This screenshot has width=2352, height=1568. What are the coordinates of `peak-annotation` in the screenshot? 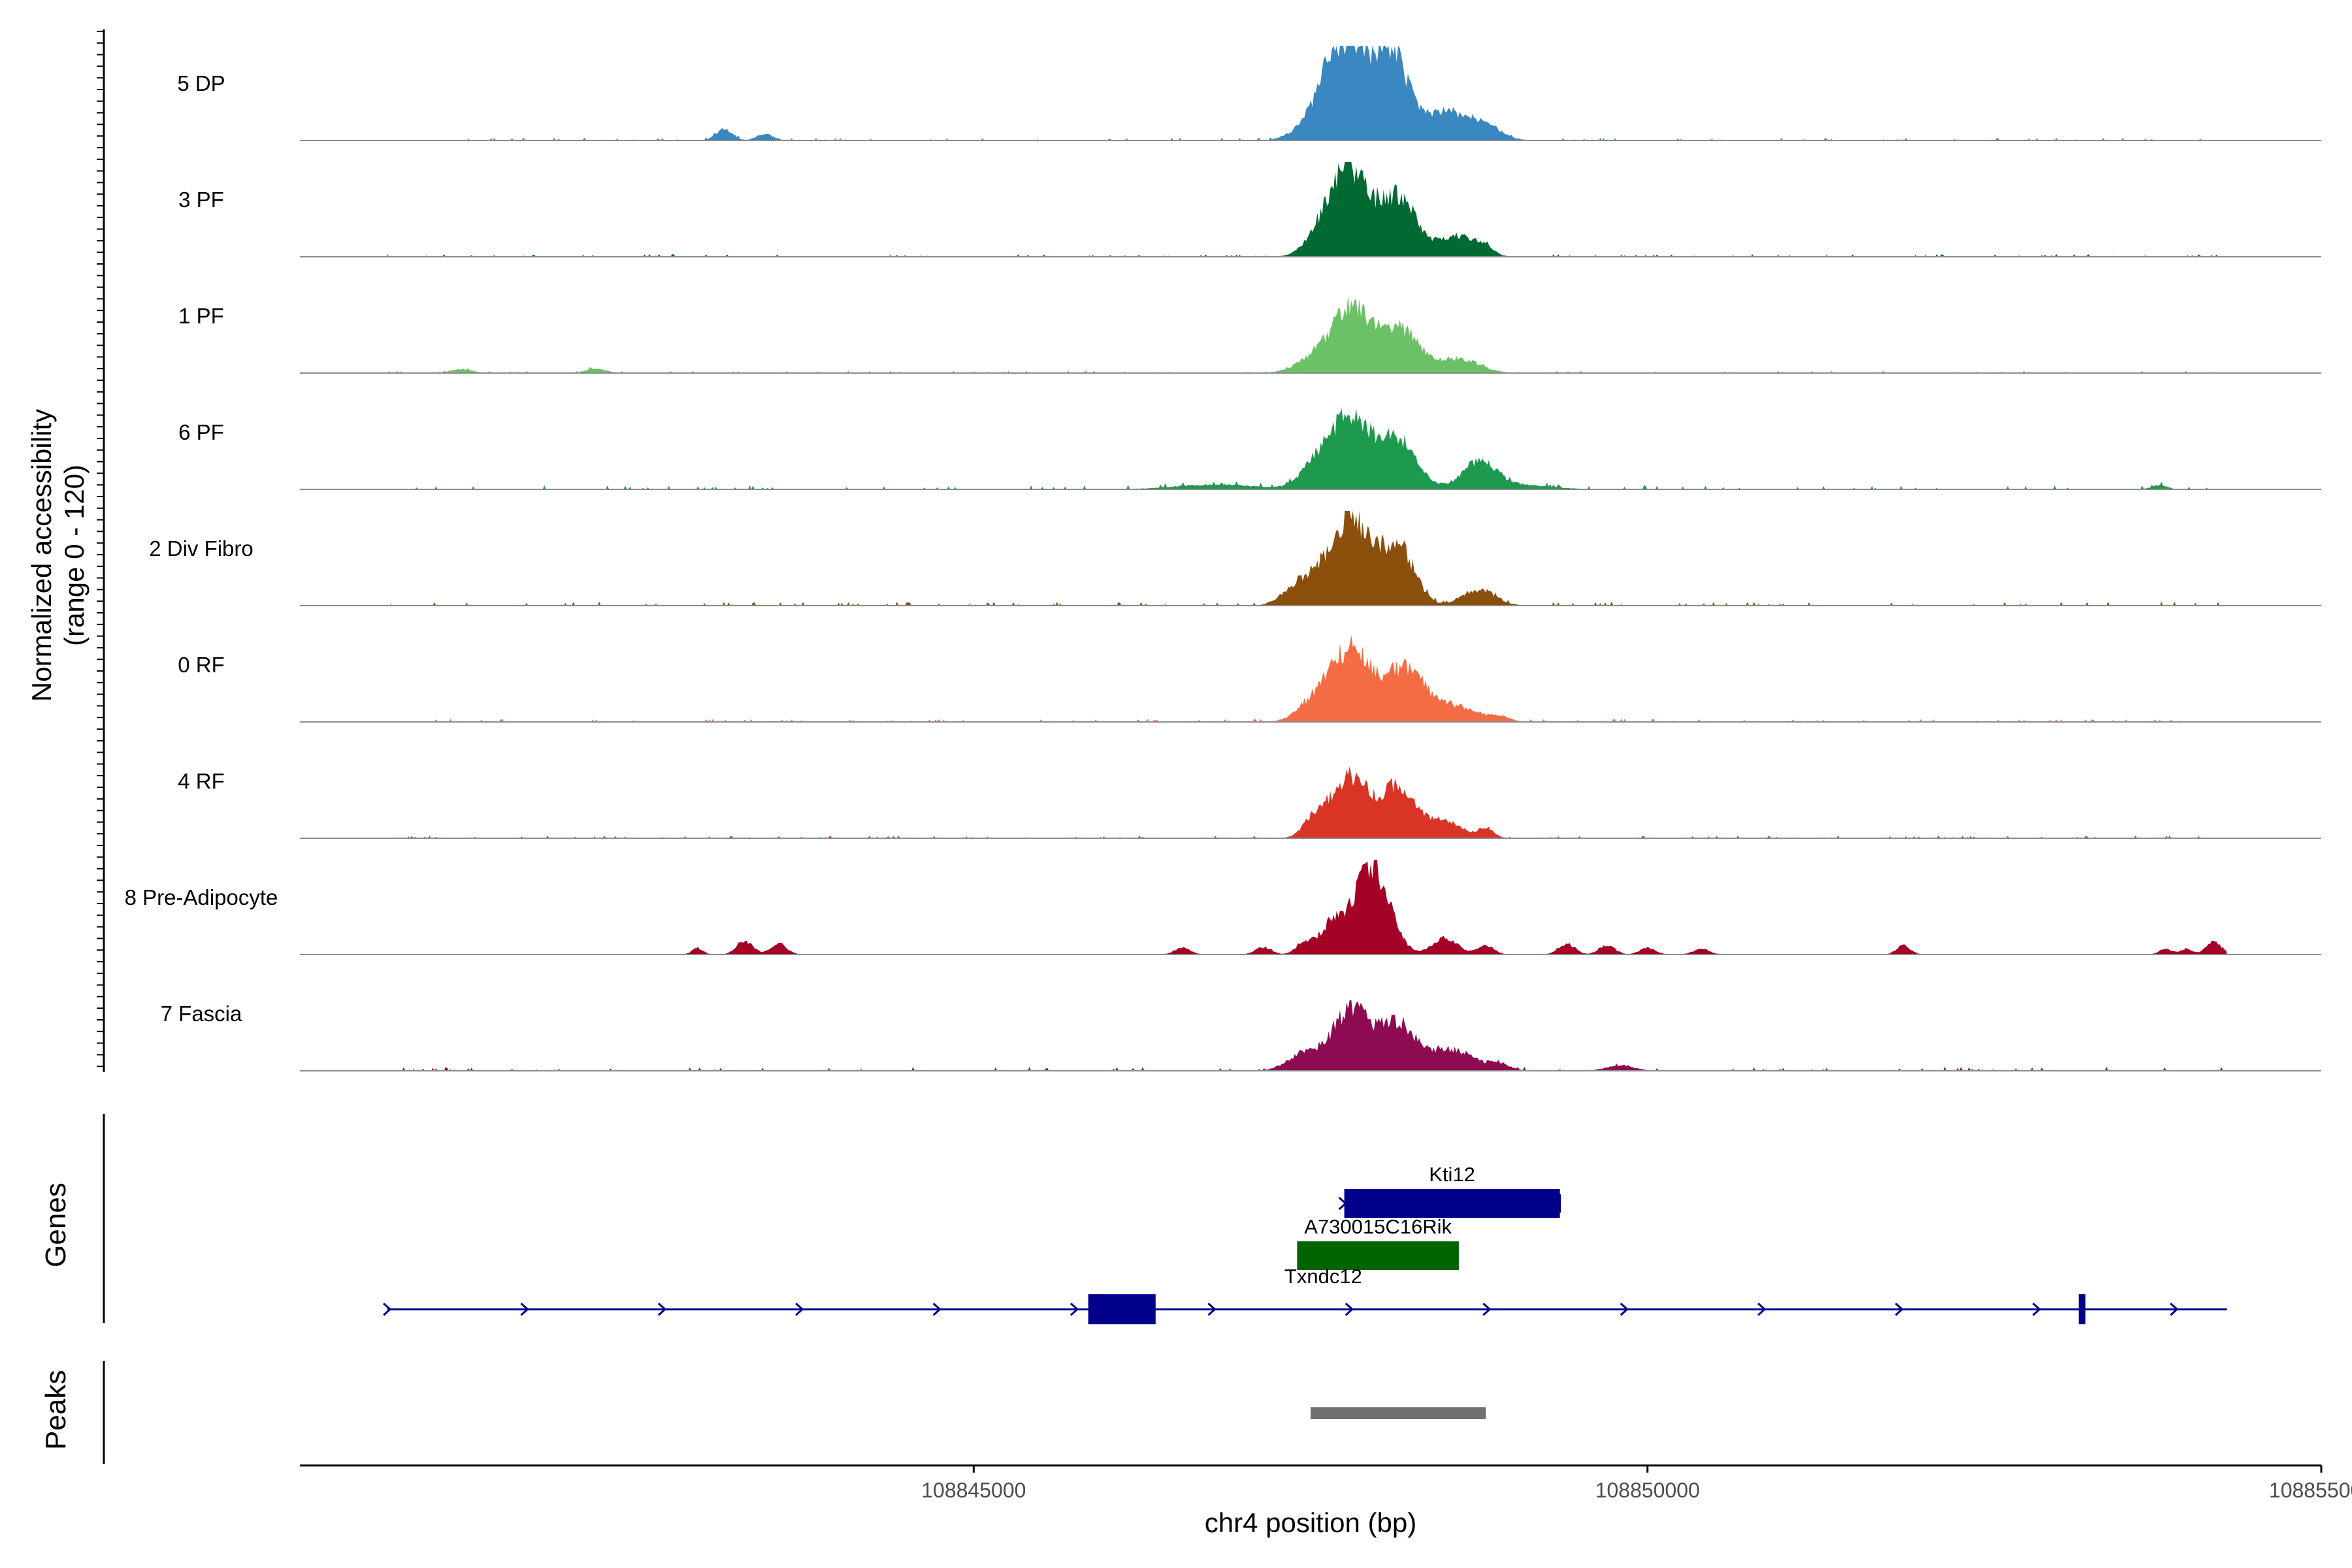 It's located at (1398, 1413).